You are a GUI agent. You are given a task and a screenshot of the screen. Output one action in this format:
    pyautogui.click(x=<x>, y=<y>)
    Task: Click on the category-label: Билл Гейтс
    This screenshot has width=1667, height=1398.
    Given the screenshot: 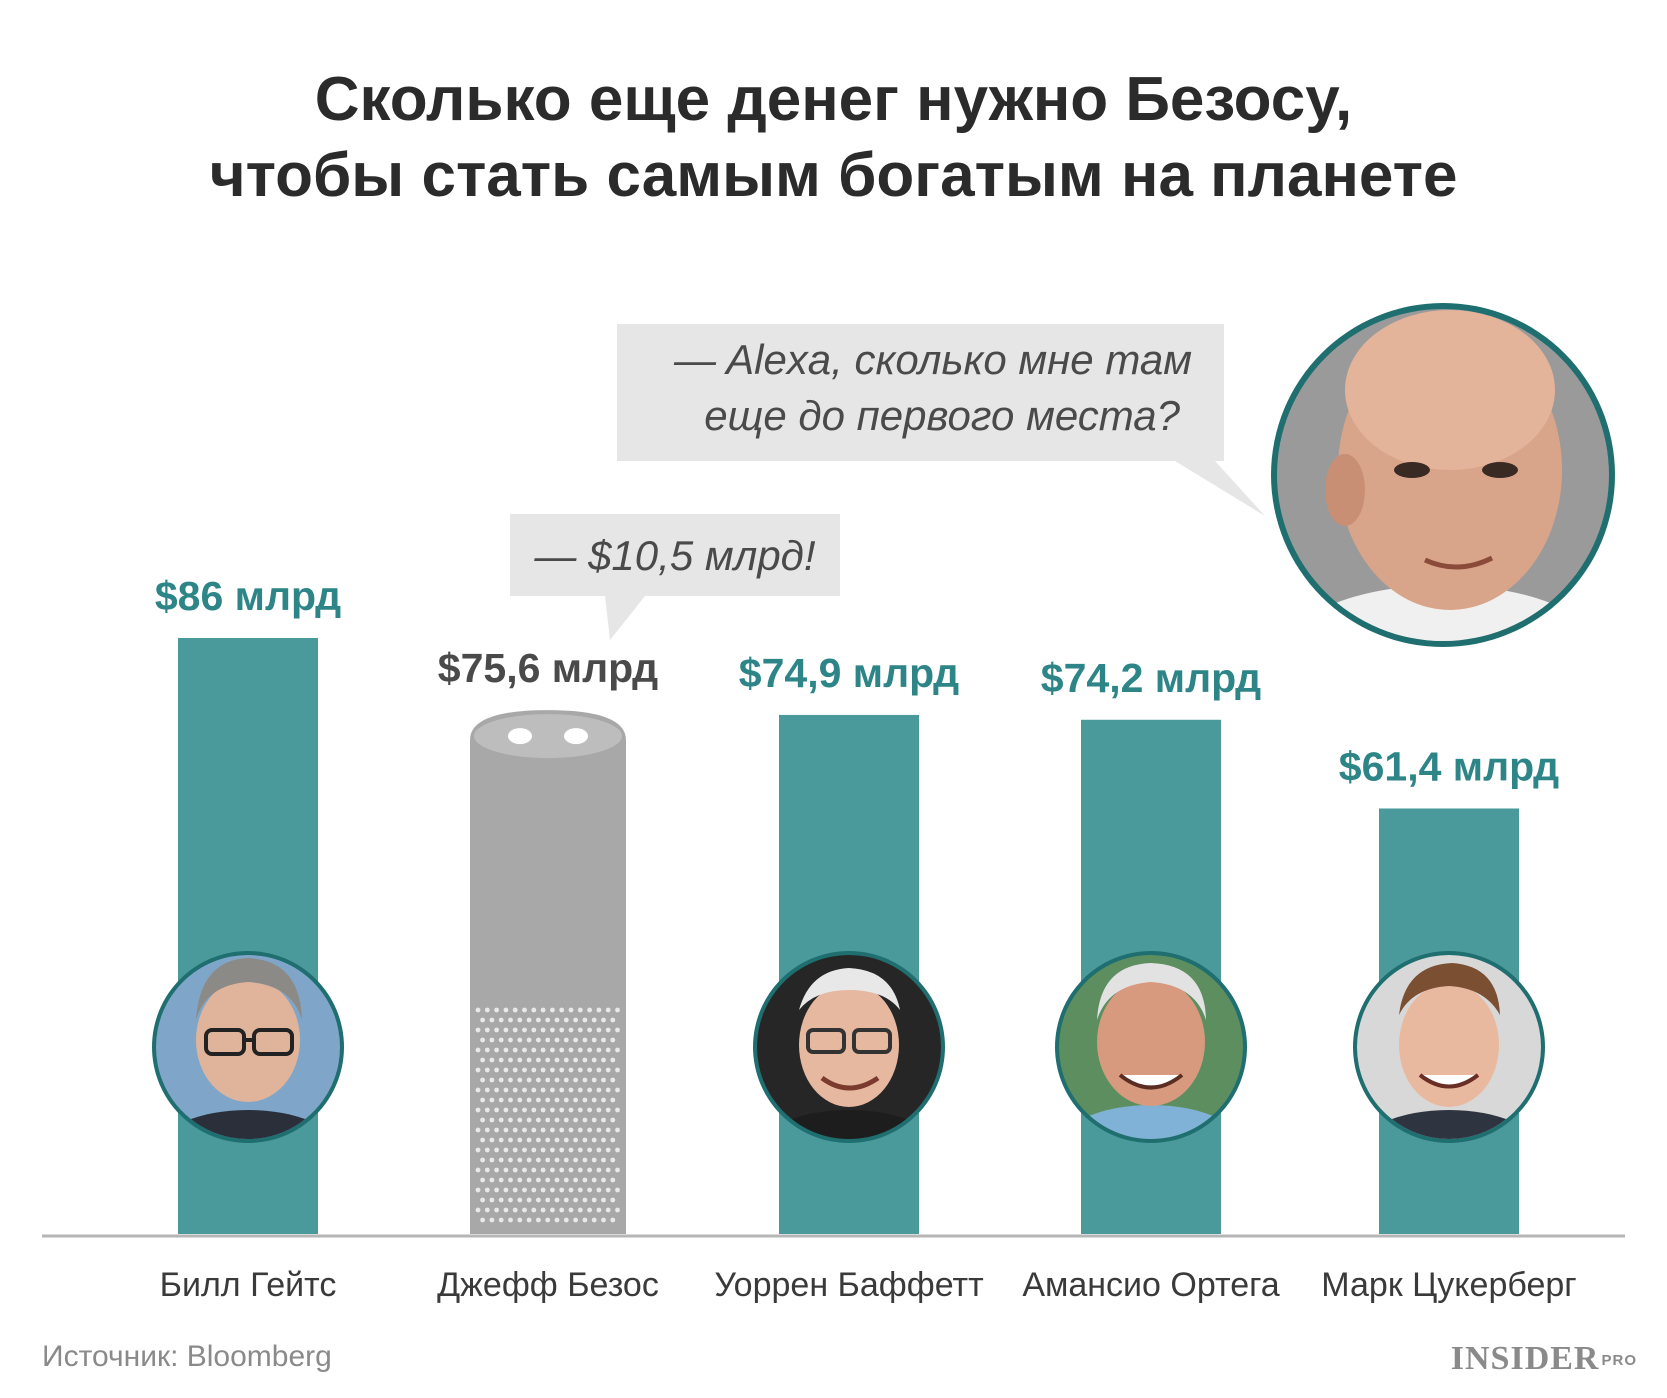 What is the action you would take?
    pyautogui.click(x=248, y=1285)
    